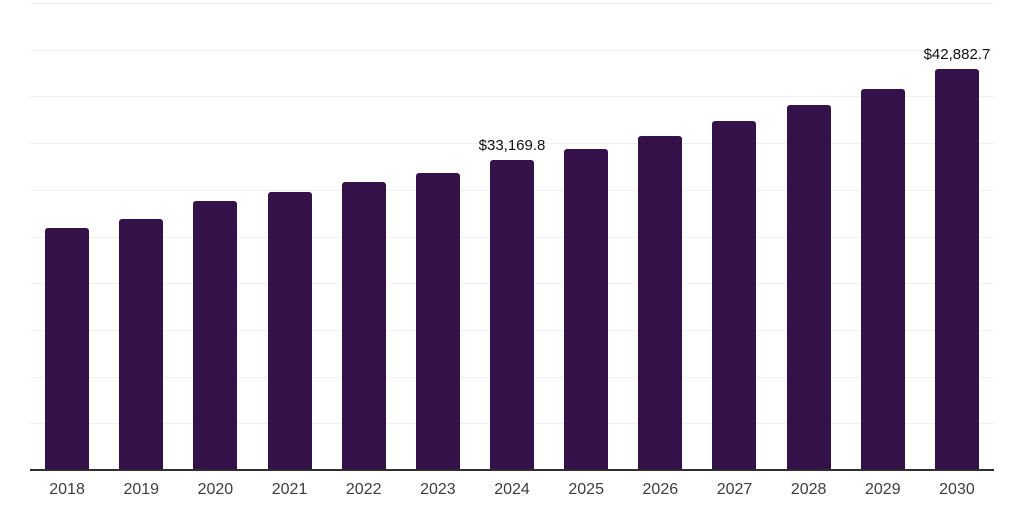 The width and height of the screenshot is (1024, 512). Describe the element at coordinates (67, 349) in the screenshot. I see `bar-2018` at that location.